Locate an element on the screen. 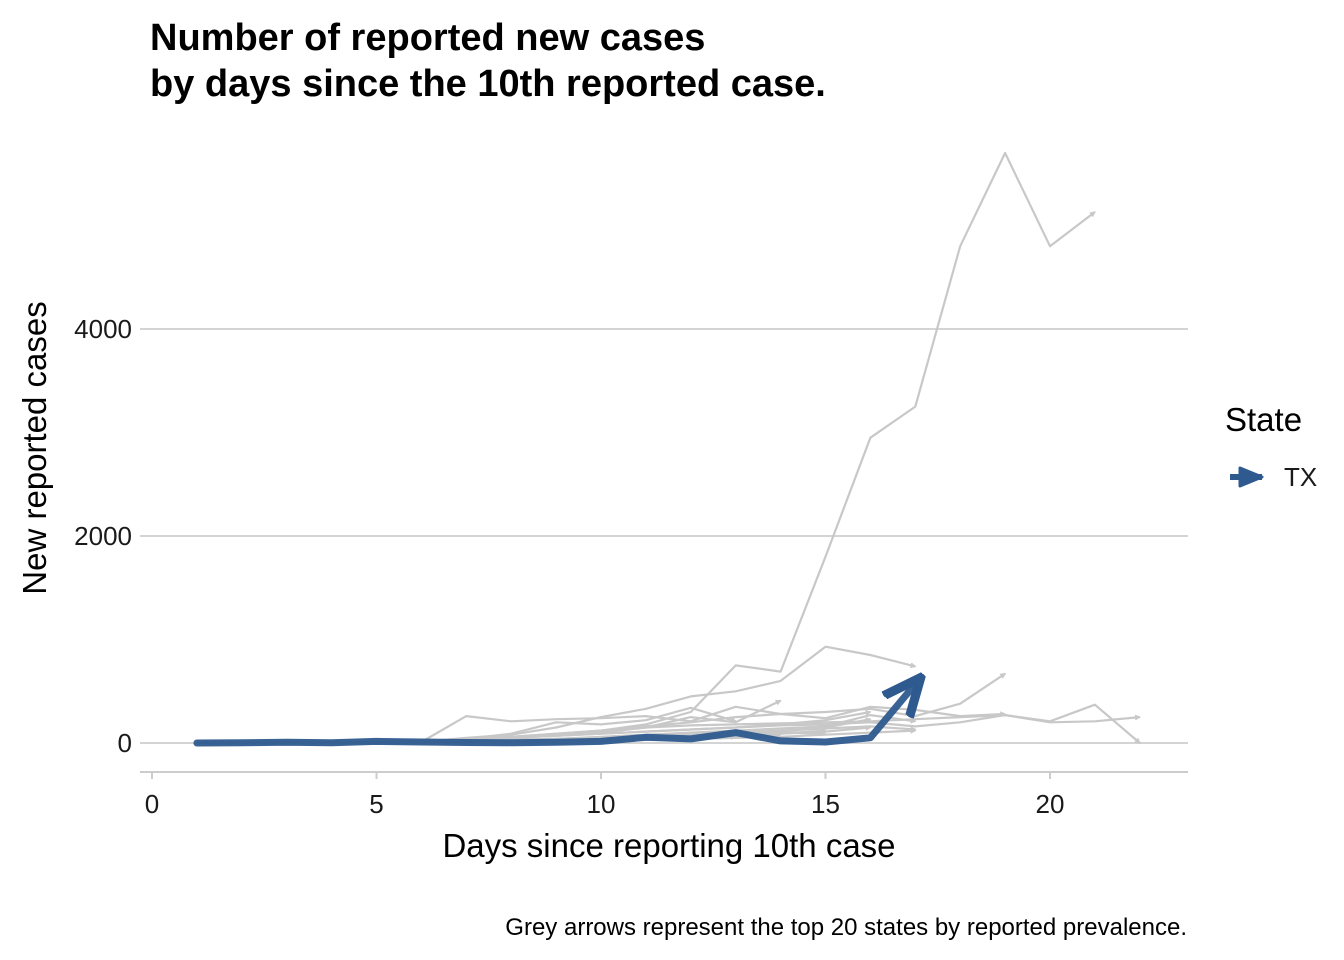  y-tick-label-1: 2000 is located at coordinates (103, 536).